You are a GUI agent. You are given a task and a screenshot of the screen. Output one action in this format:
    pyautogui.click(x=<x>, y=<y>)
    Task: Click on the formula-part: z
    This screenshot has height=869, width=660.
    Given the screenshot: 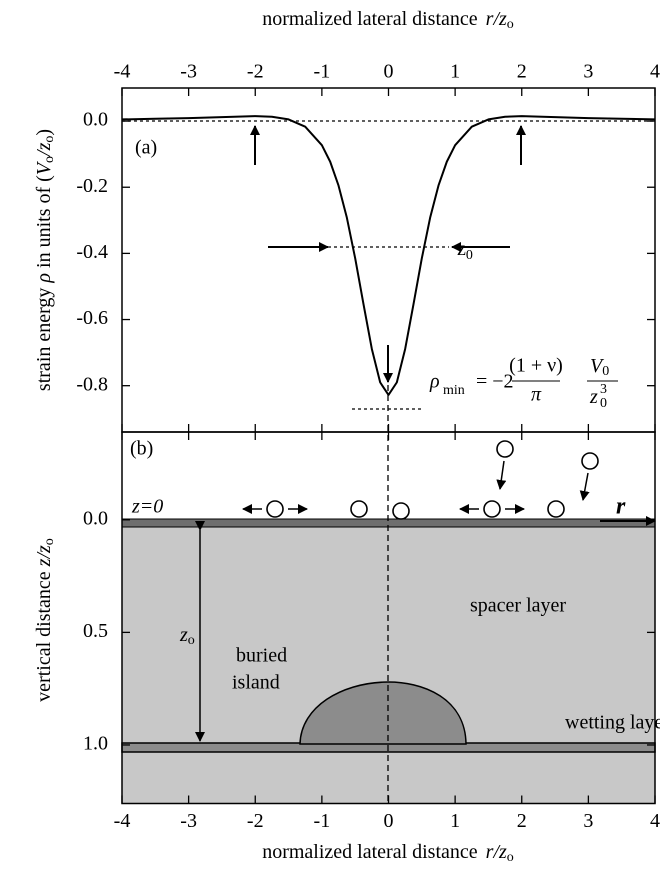 What is the action you would take?
    pyautogui.click(x=593, y=397)
    